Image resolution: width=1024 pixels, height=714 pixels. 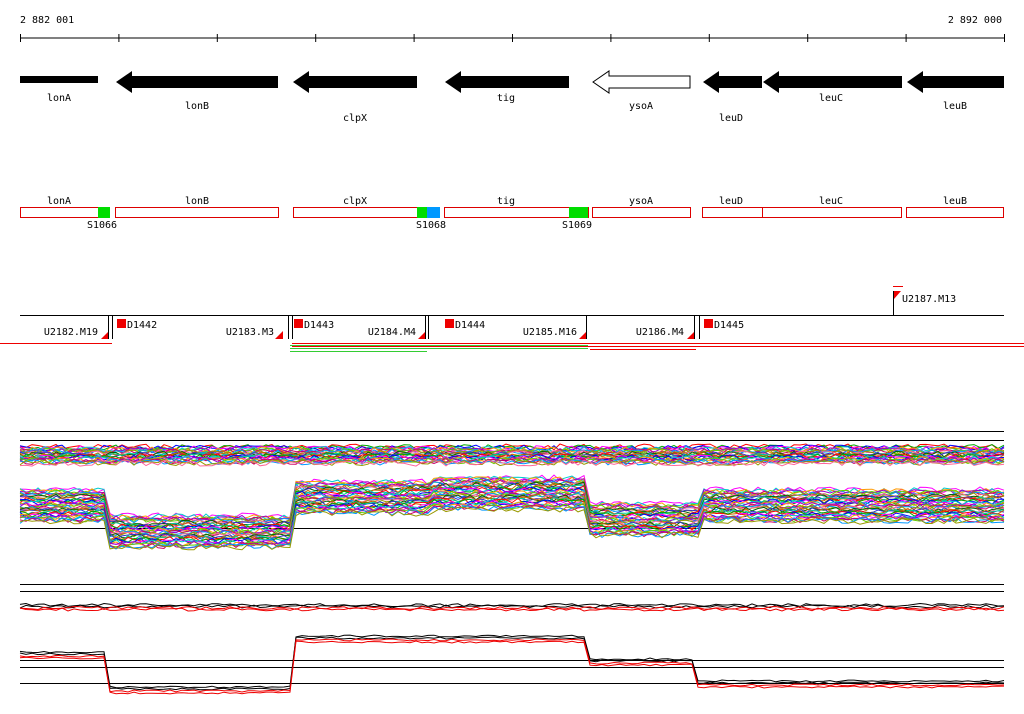 I want to click on coordinate-ruler: 2 882 001 2 892 000, so click(x=512, y=28).